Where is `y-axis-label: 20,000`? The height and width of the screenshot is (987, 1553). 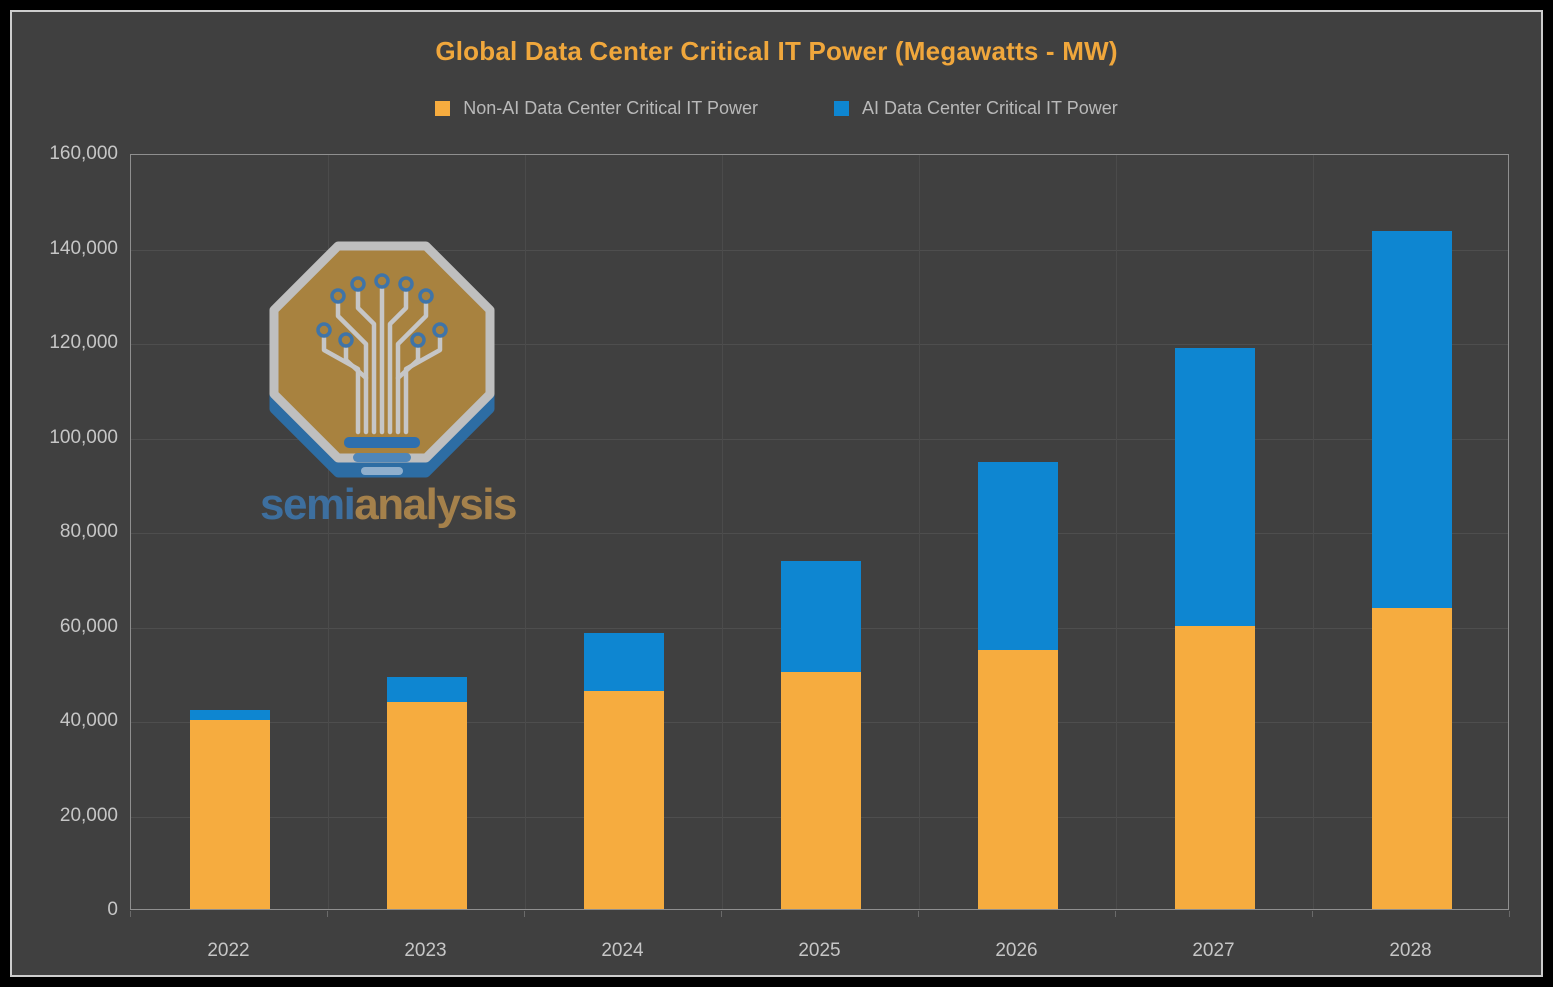 y-axis-label: 20,000 is located at coordinates (88, 815).